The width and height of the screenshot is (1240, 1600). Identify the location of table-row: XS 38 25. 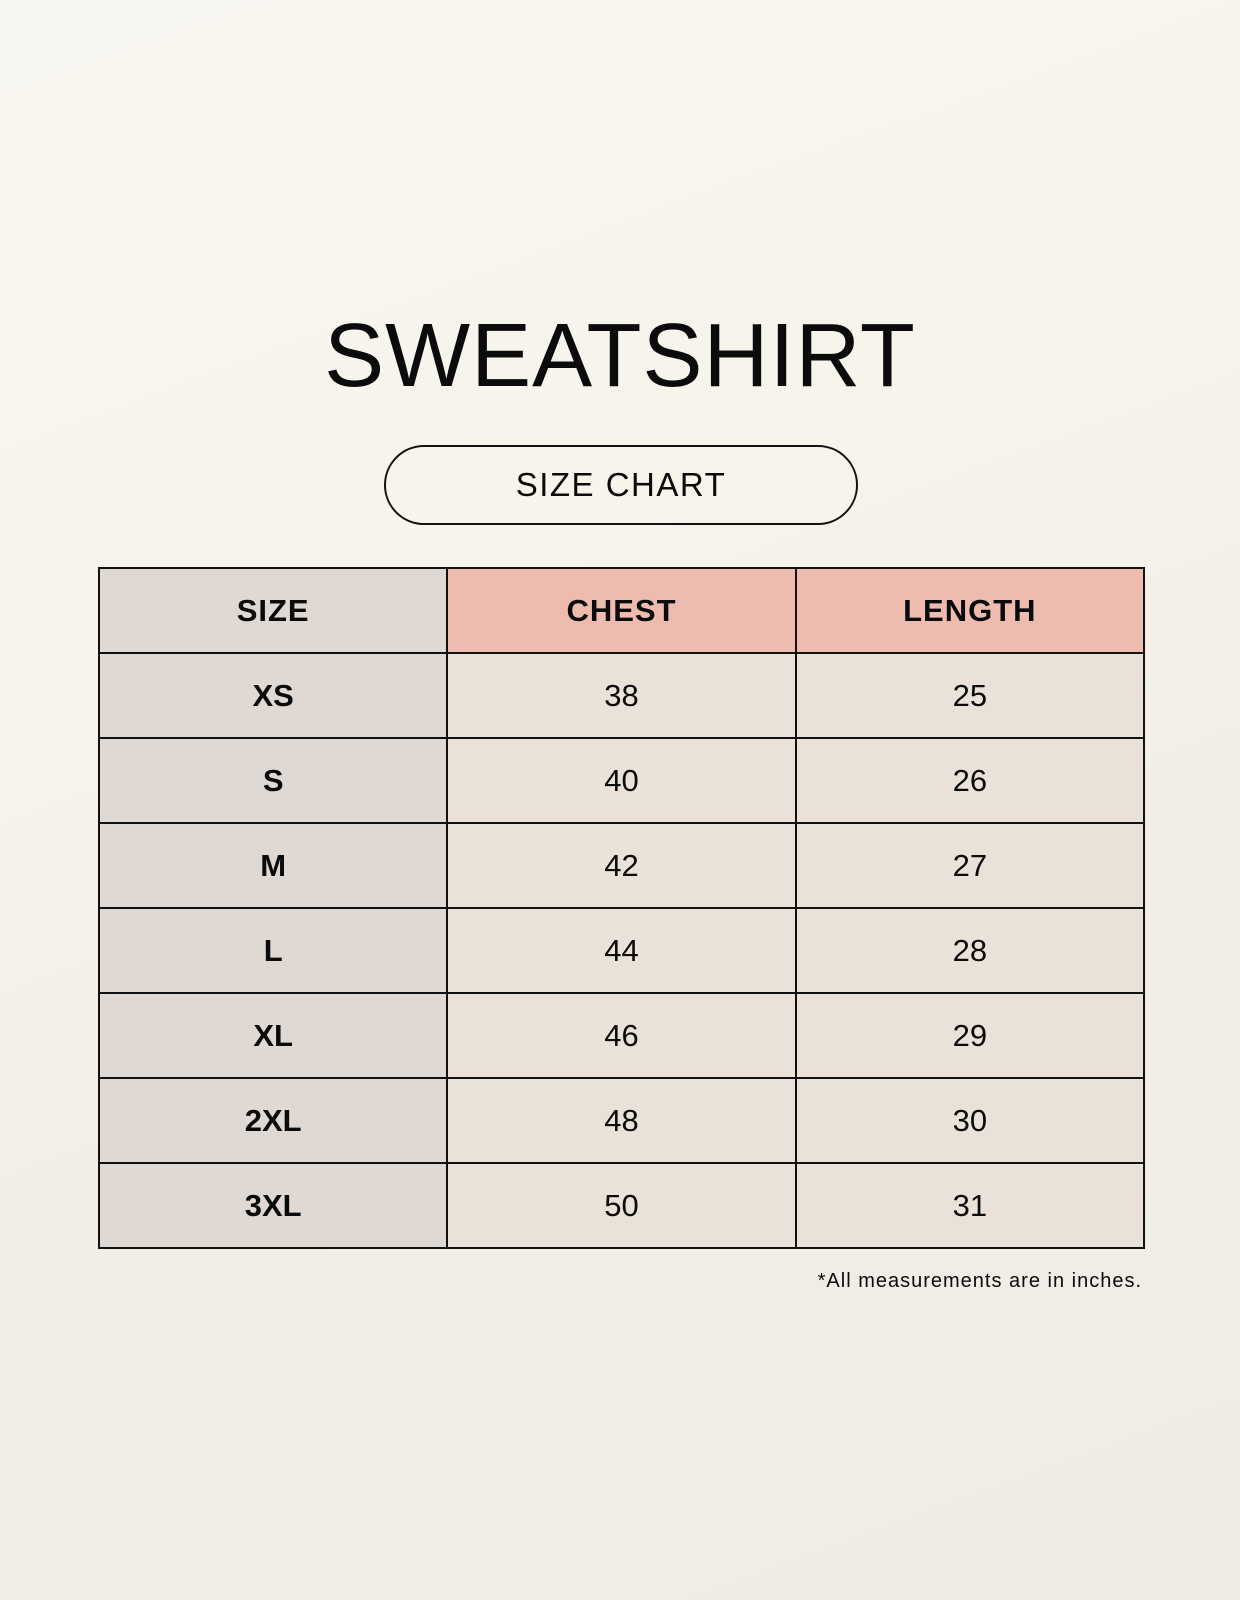
(621, 695).